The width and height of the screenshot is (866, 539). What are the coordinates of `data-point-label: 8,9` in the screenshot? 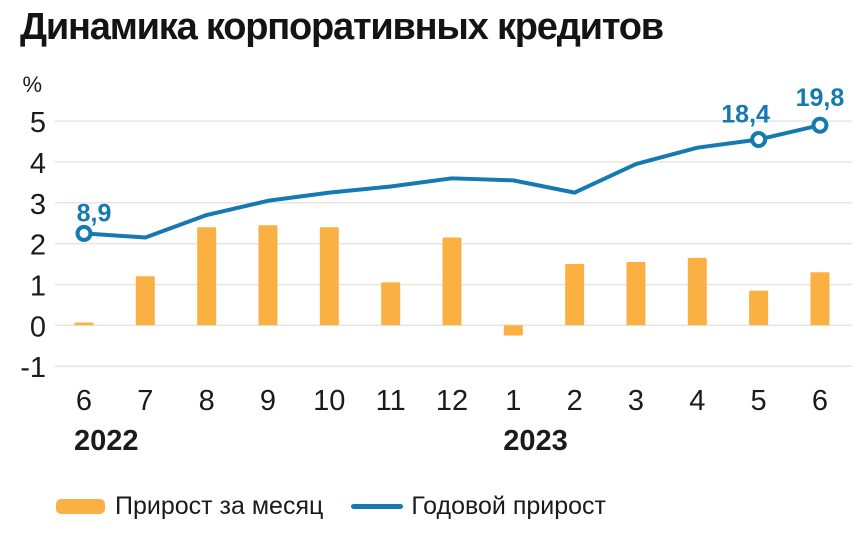 It's located at (94, 213).